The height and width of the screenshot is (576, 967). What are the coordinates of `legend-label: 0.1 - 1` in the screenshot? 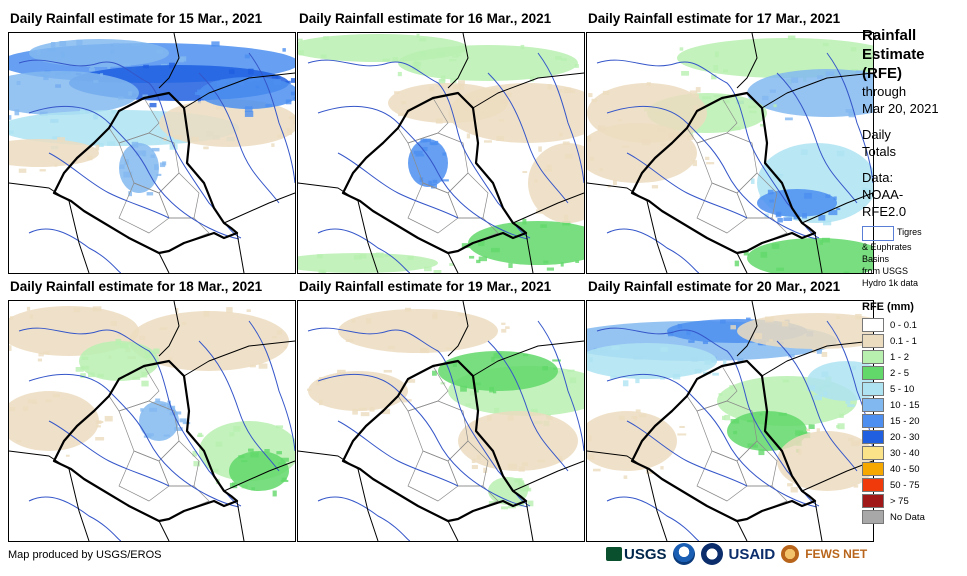 It's located at (903, 341).